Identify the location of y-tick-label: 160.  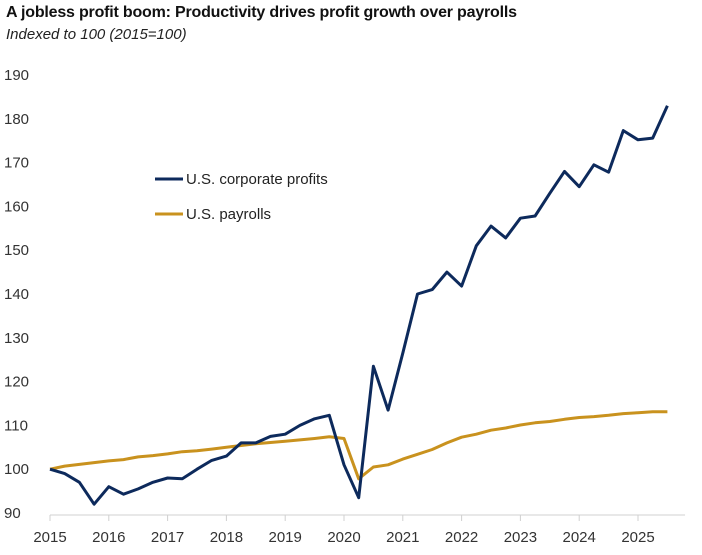
(16, 206).